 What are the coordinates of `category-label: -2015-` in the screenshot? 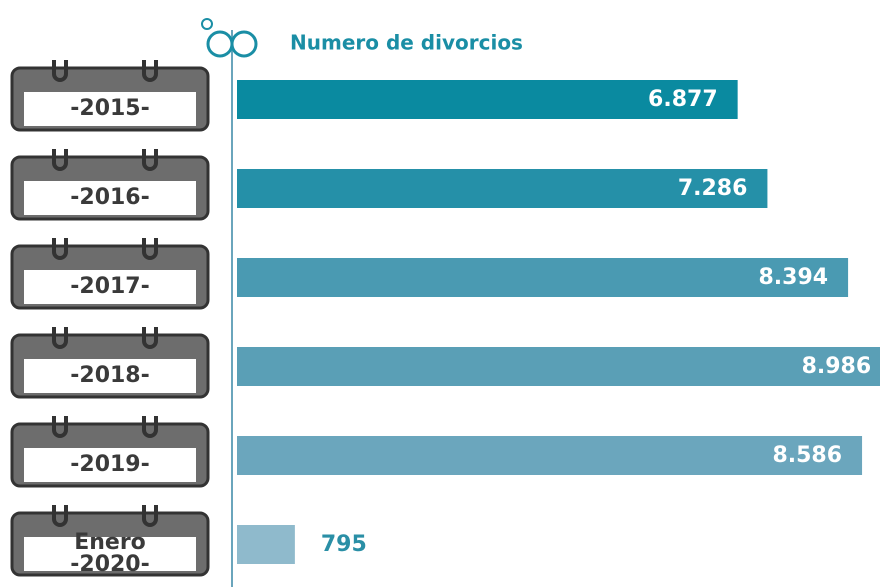 It's located at (110, 109).